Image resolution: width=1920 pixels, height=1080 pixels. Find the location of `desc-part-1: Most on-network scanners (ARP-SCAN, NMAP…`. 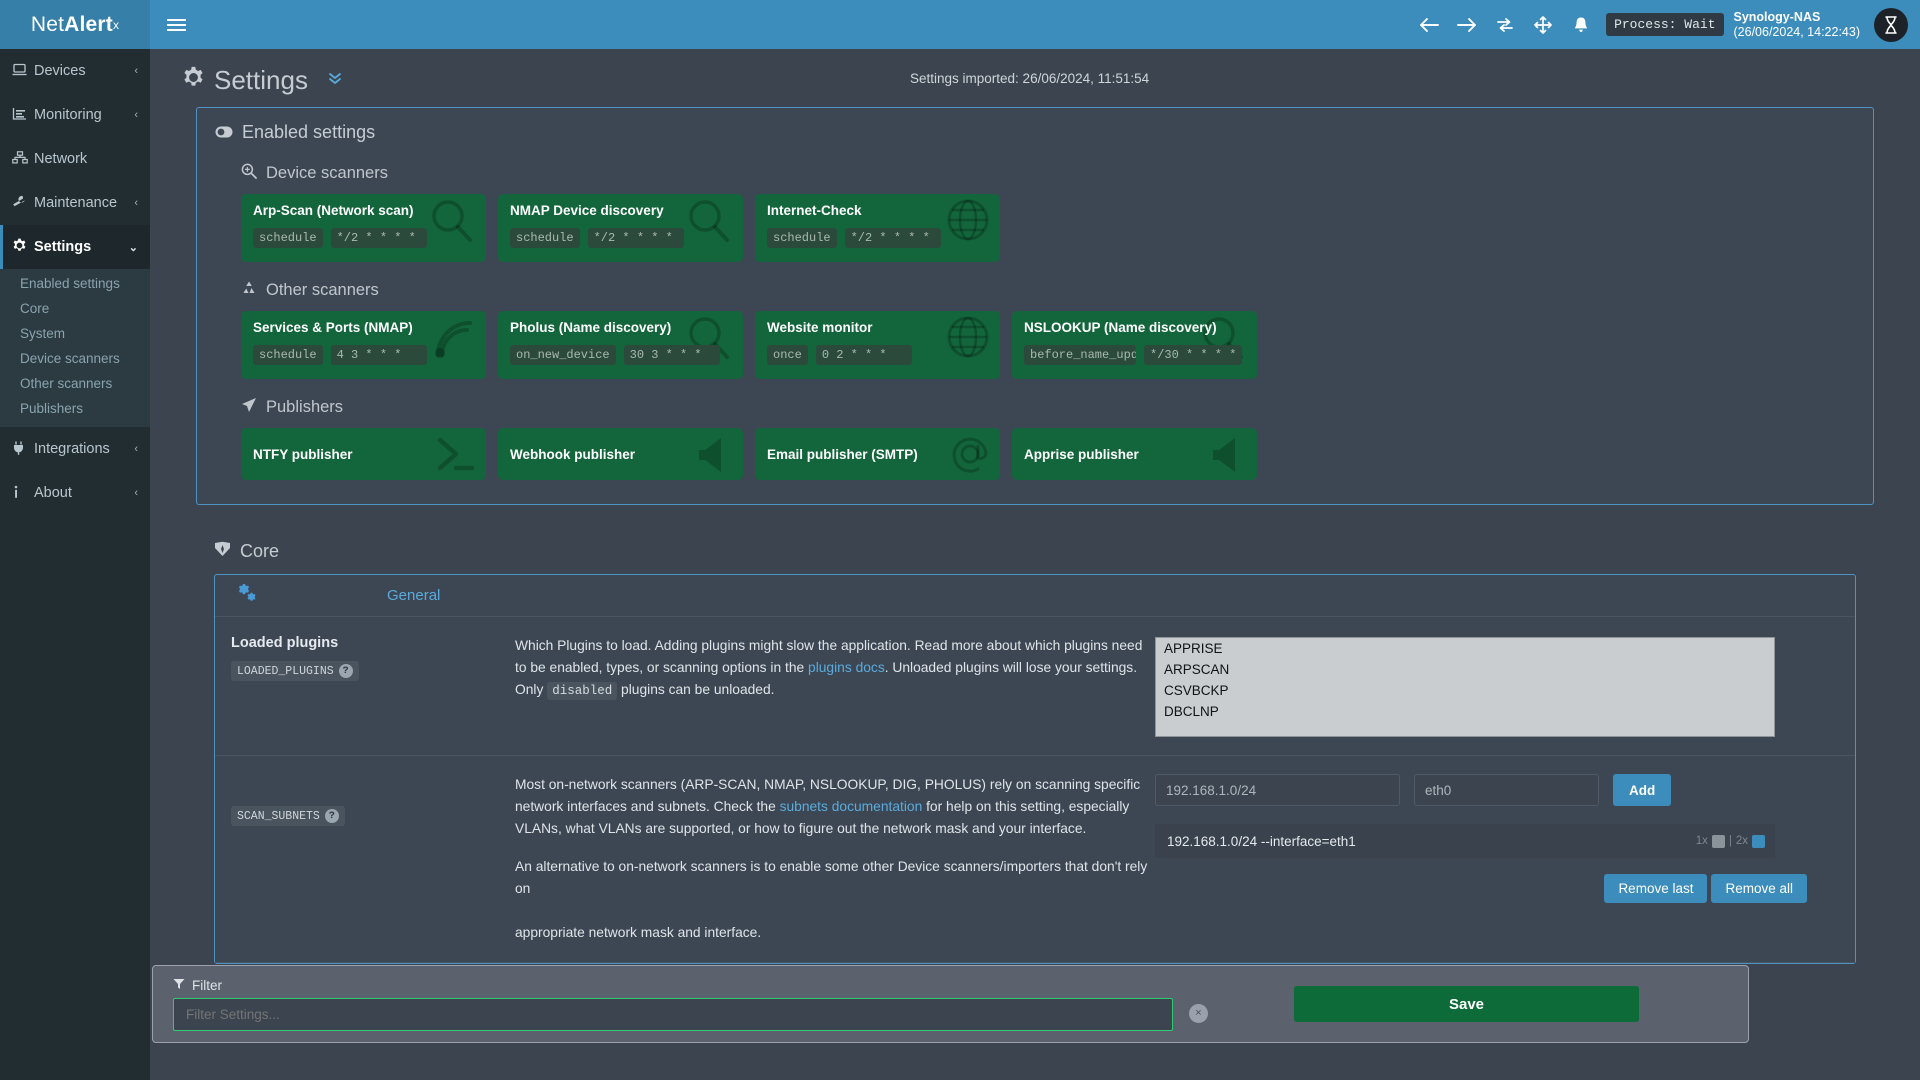

desc-part-1: Most on-network scanners (ARP-SCAN, NMAP… is located at coordinates (828, 795).